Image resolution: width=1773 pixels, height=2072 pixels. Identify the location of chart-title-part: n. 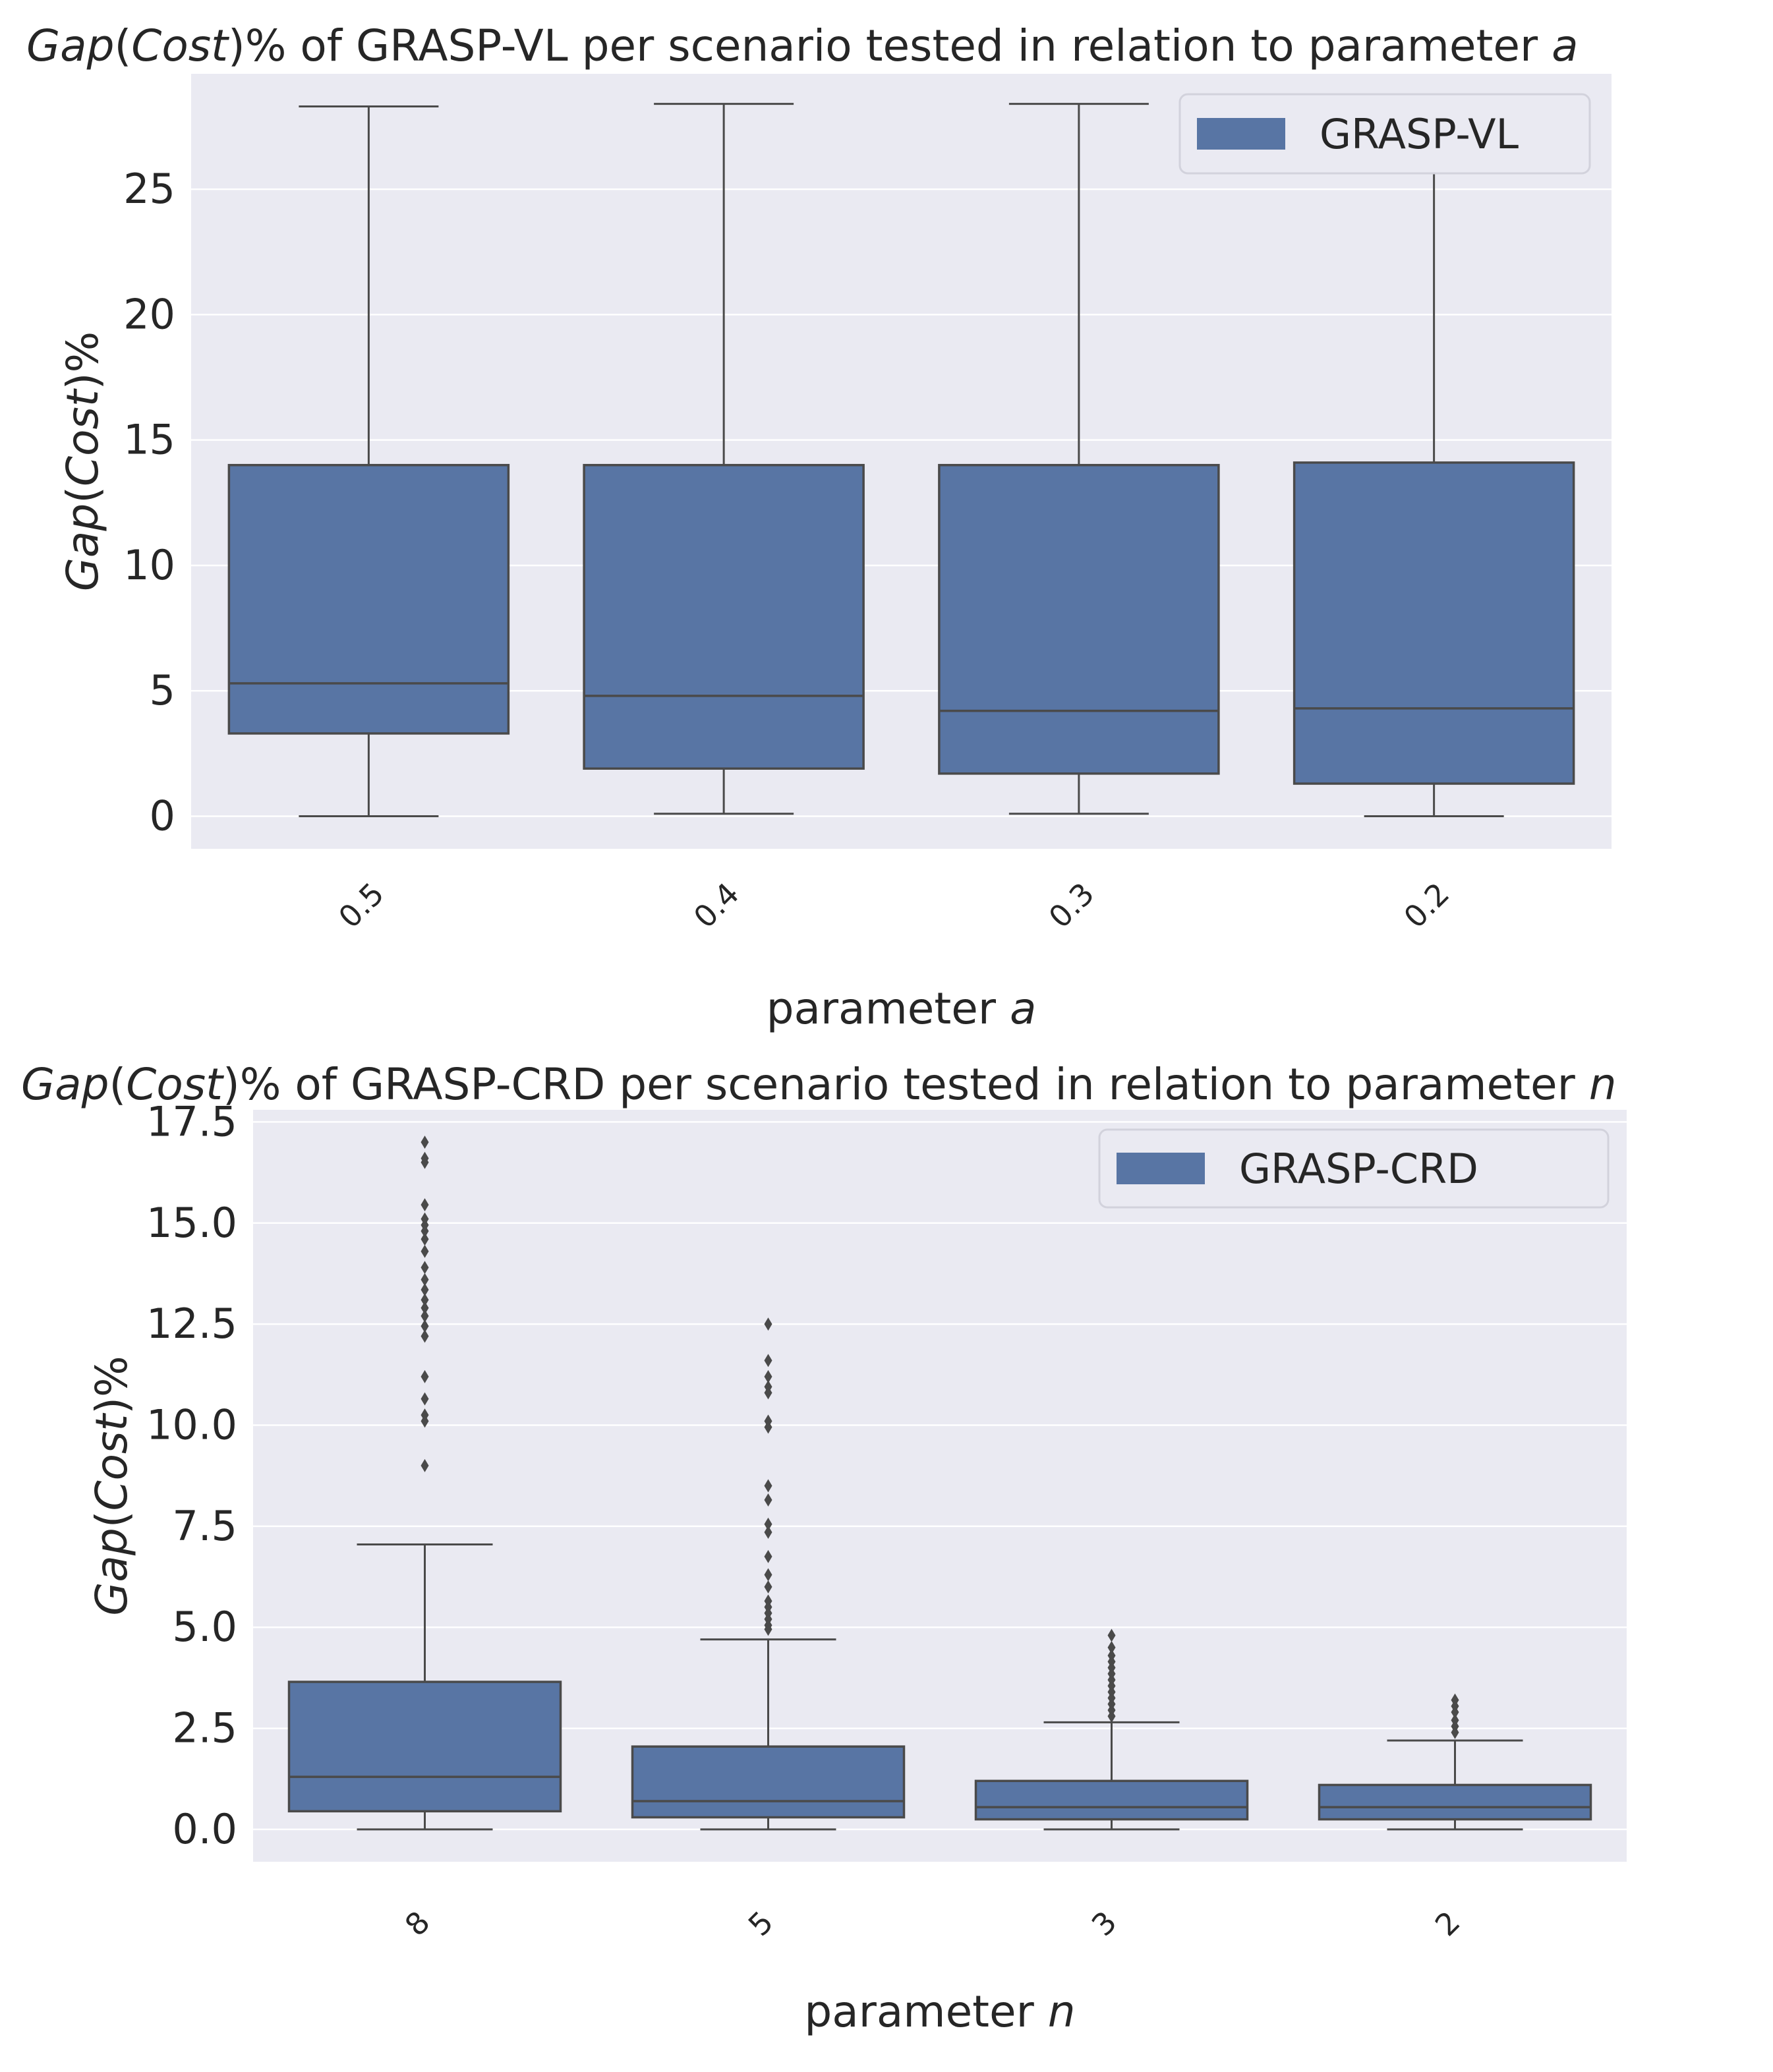
(1603, 1084).